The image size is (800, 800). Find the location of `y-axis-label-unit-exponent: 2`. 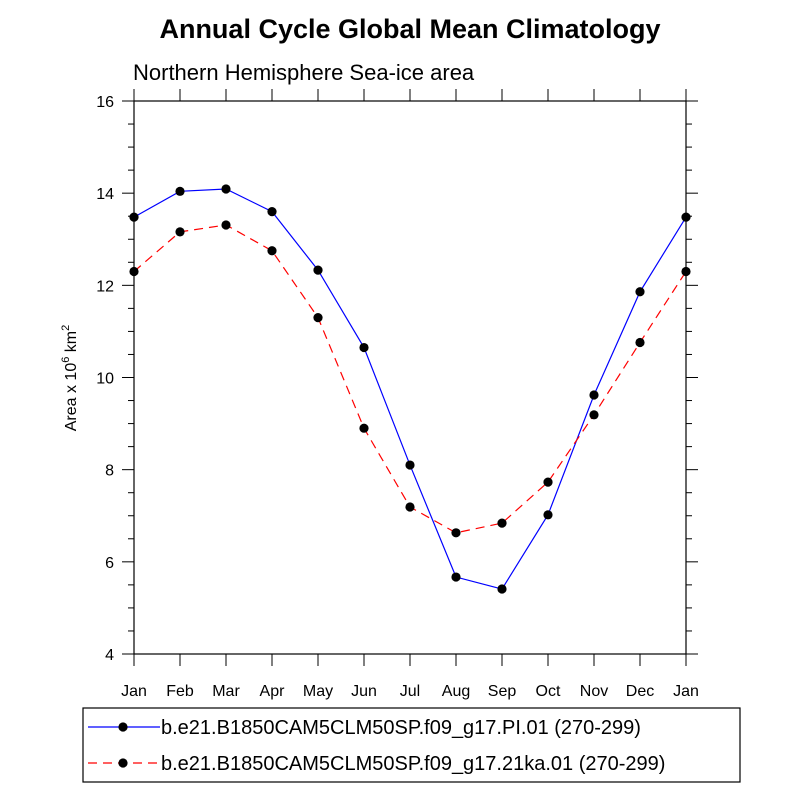

y-axis-label-unit-exponent: 2 is located at coordinates (66, 328).